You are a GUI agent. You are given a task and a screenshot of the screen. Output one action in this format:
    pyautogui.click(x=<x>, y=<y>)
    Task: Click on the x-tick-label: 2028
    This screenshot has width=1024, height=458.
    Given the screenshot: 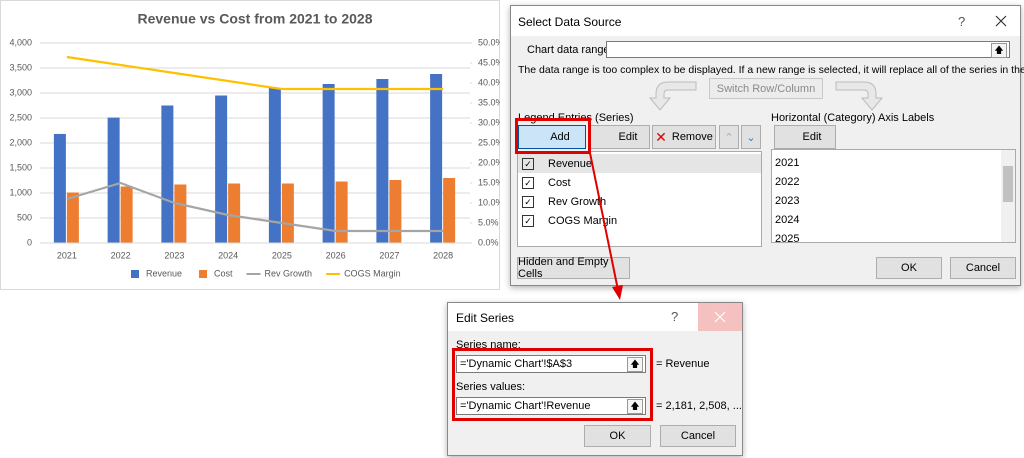 What is the action you would take?
    pyautogui.click(x=443, y=255)
    